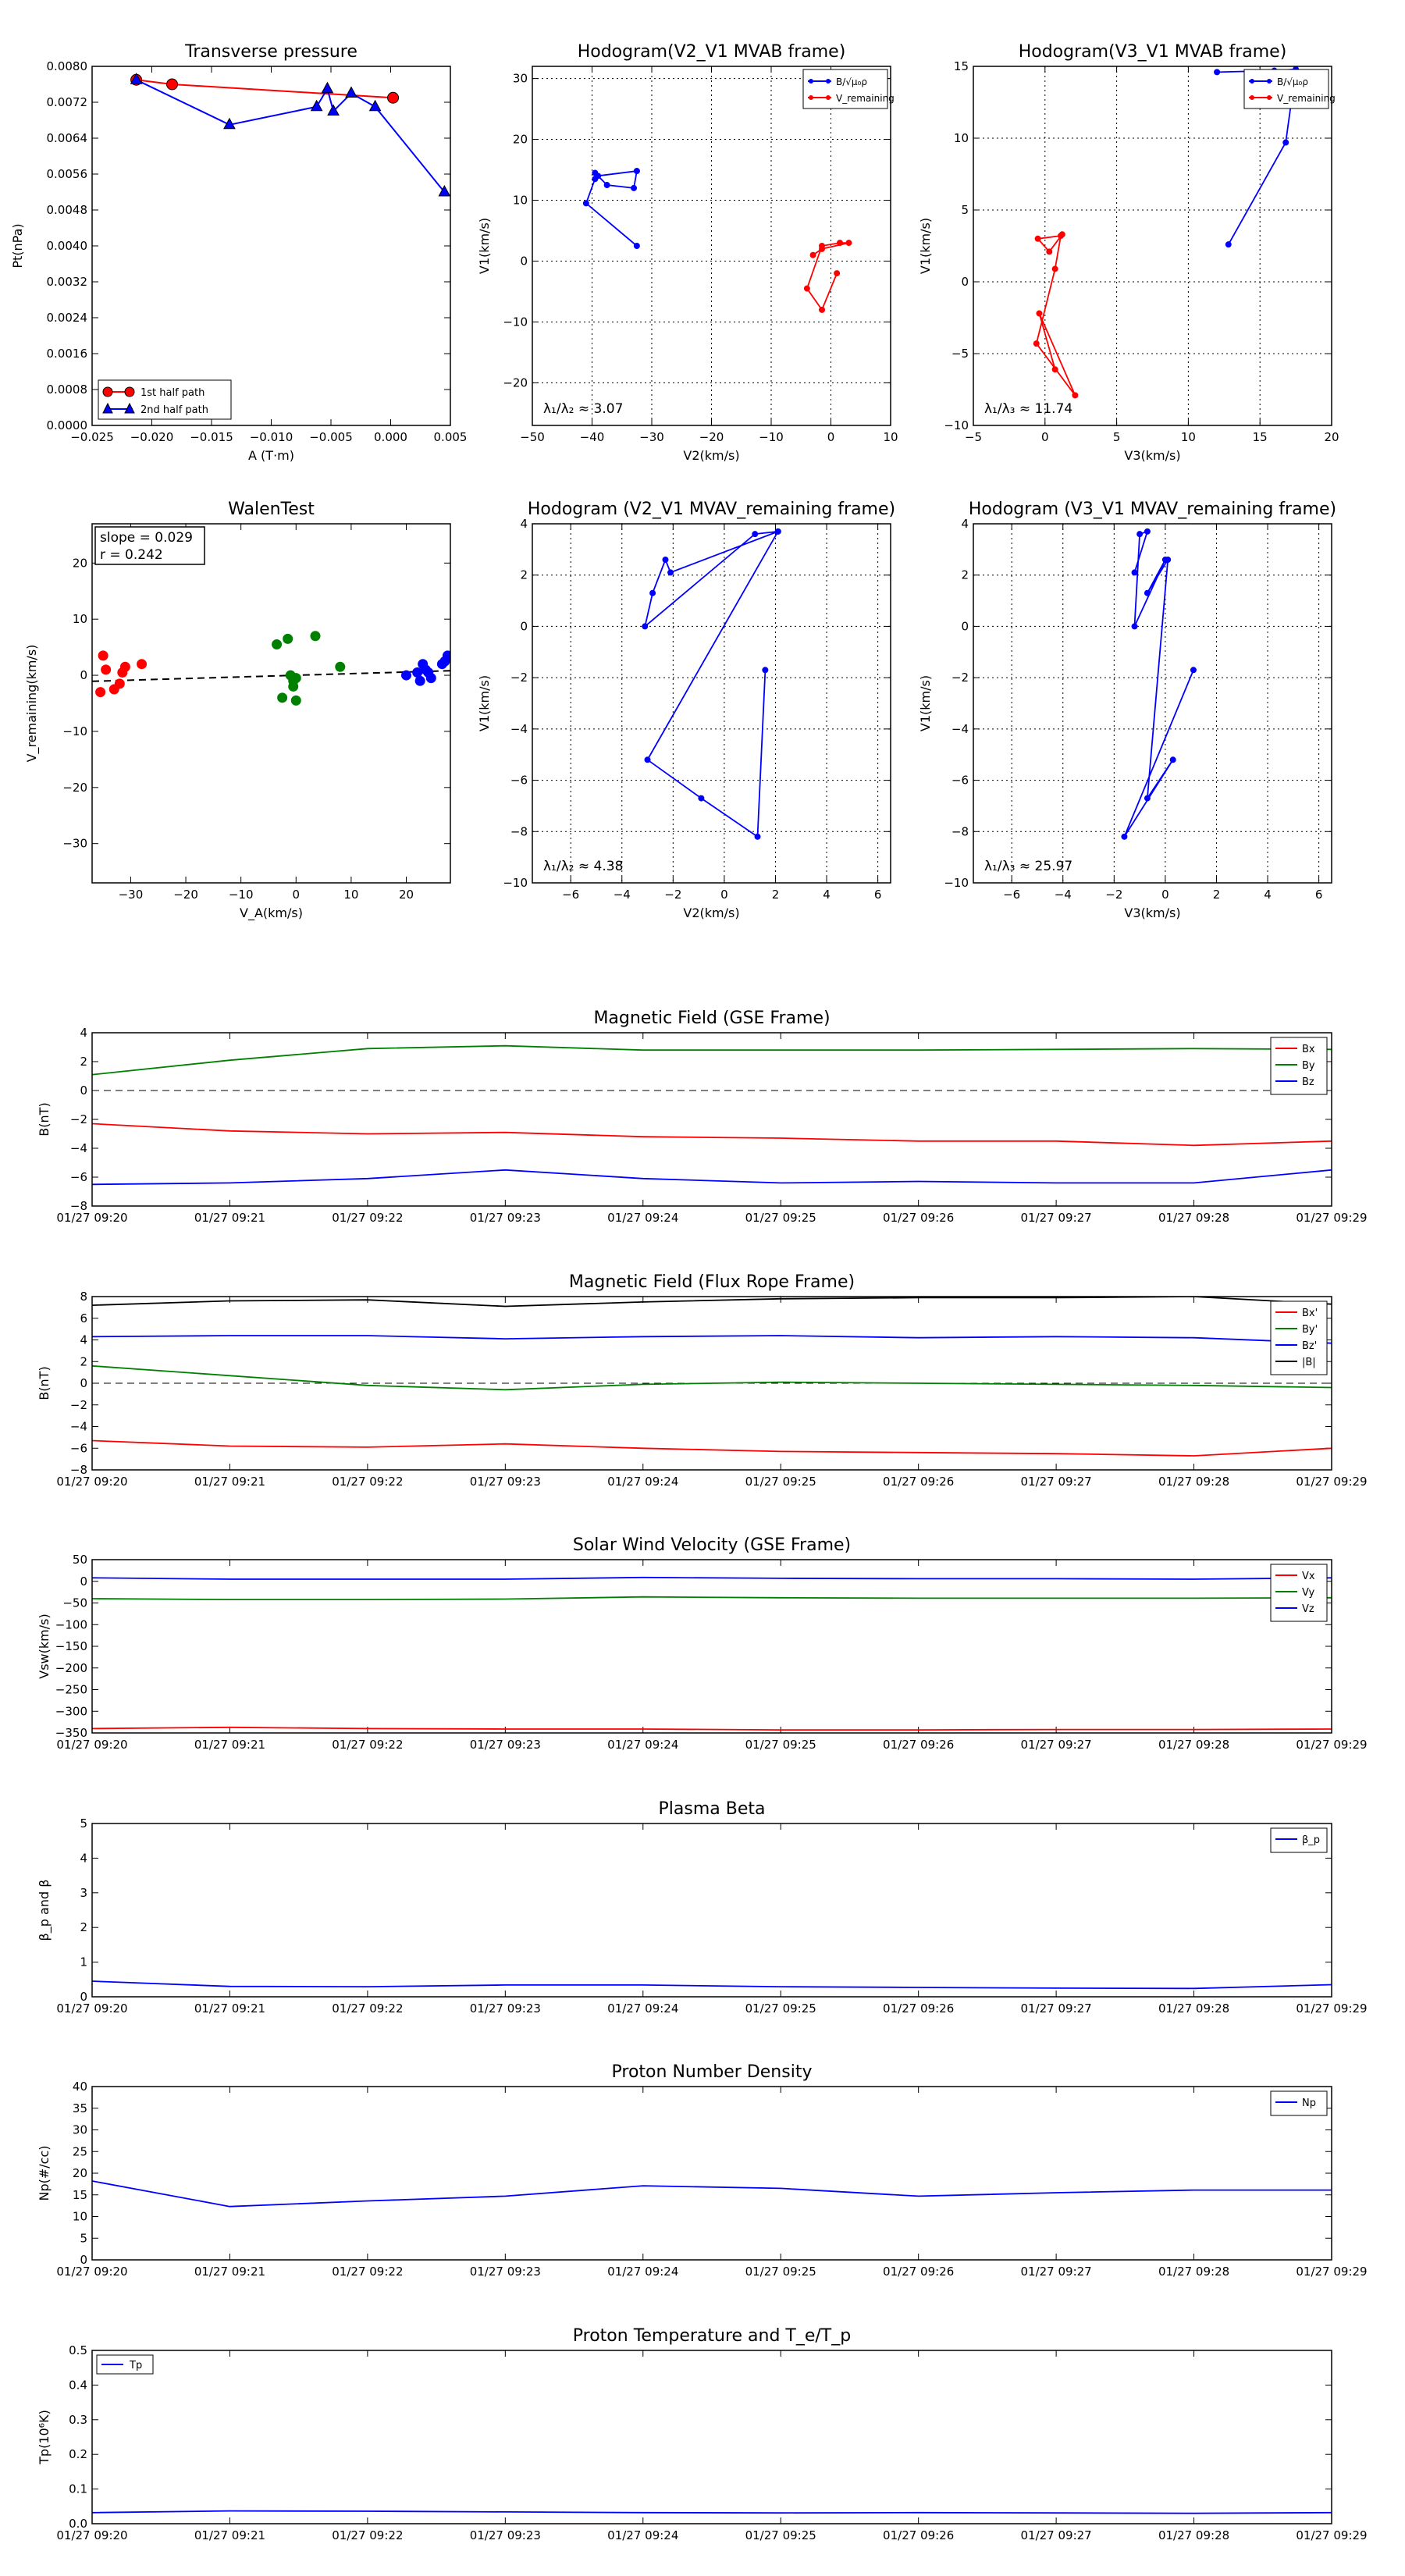 The width and height of the screenshot is (1405, 2576). I want to click on ts2-title: Magnetic Field (Flux Rope Frame), so click(712, 1282).